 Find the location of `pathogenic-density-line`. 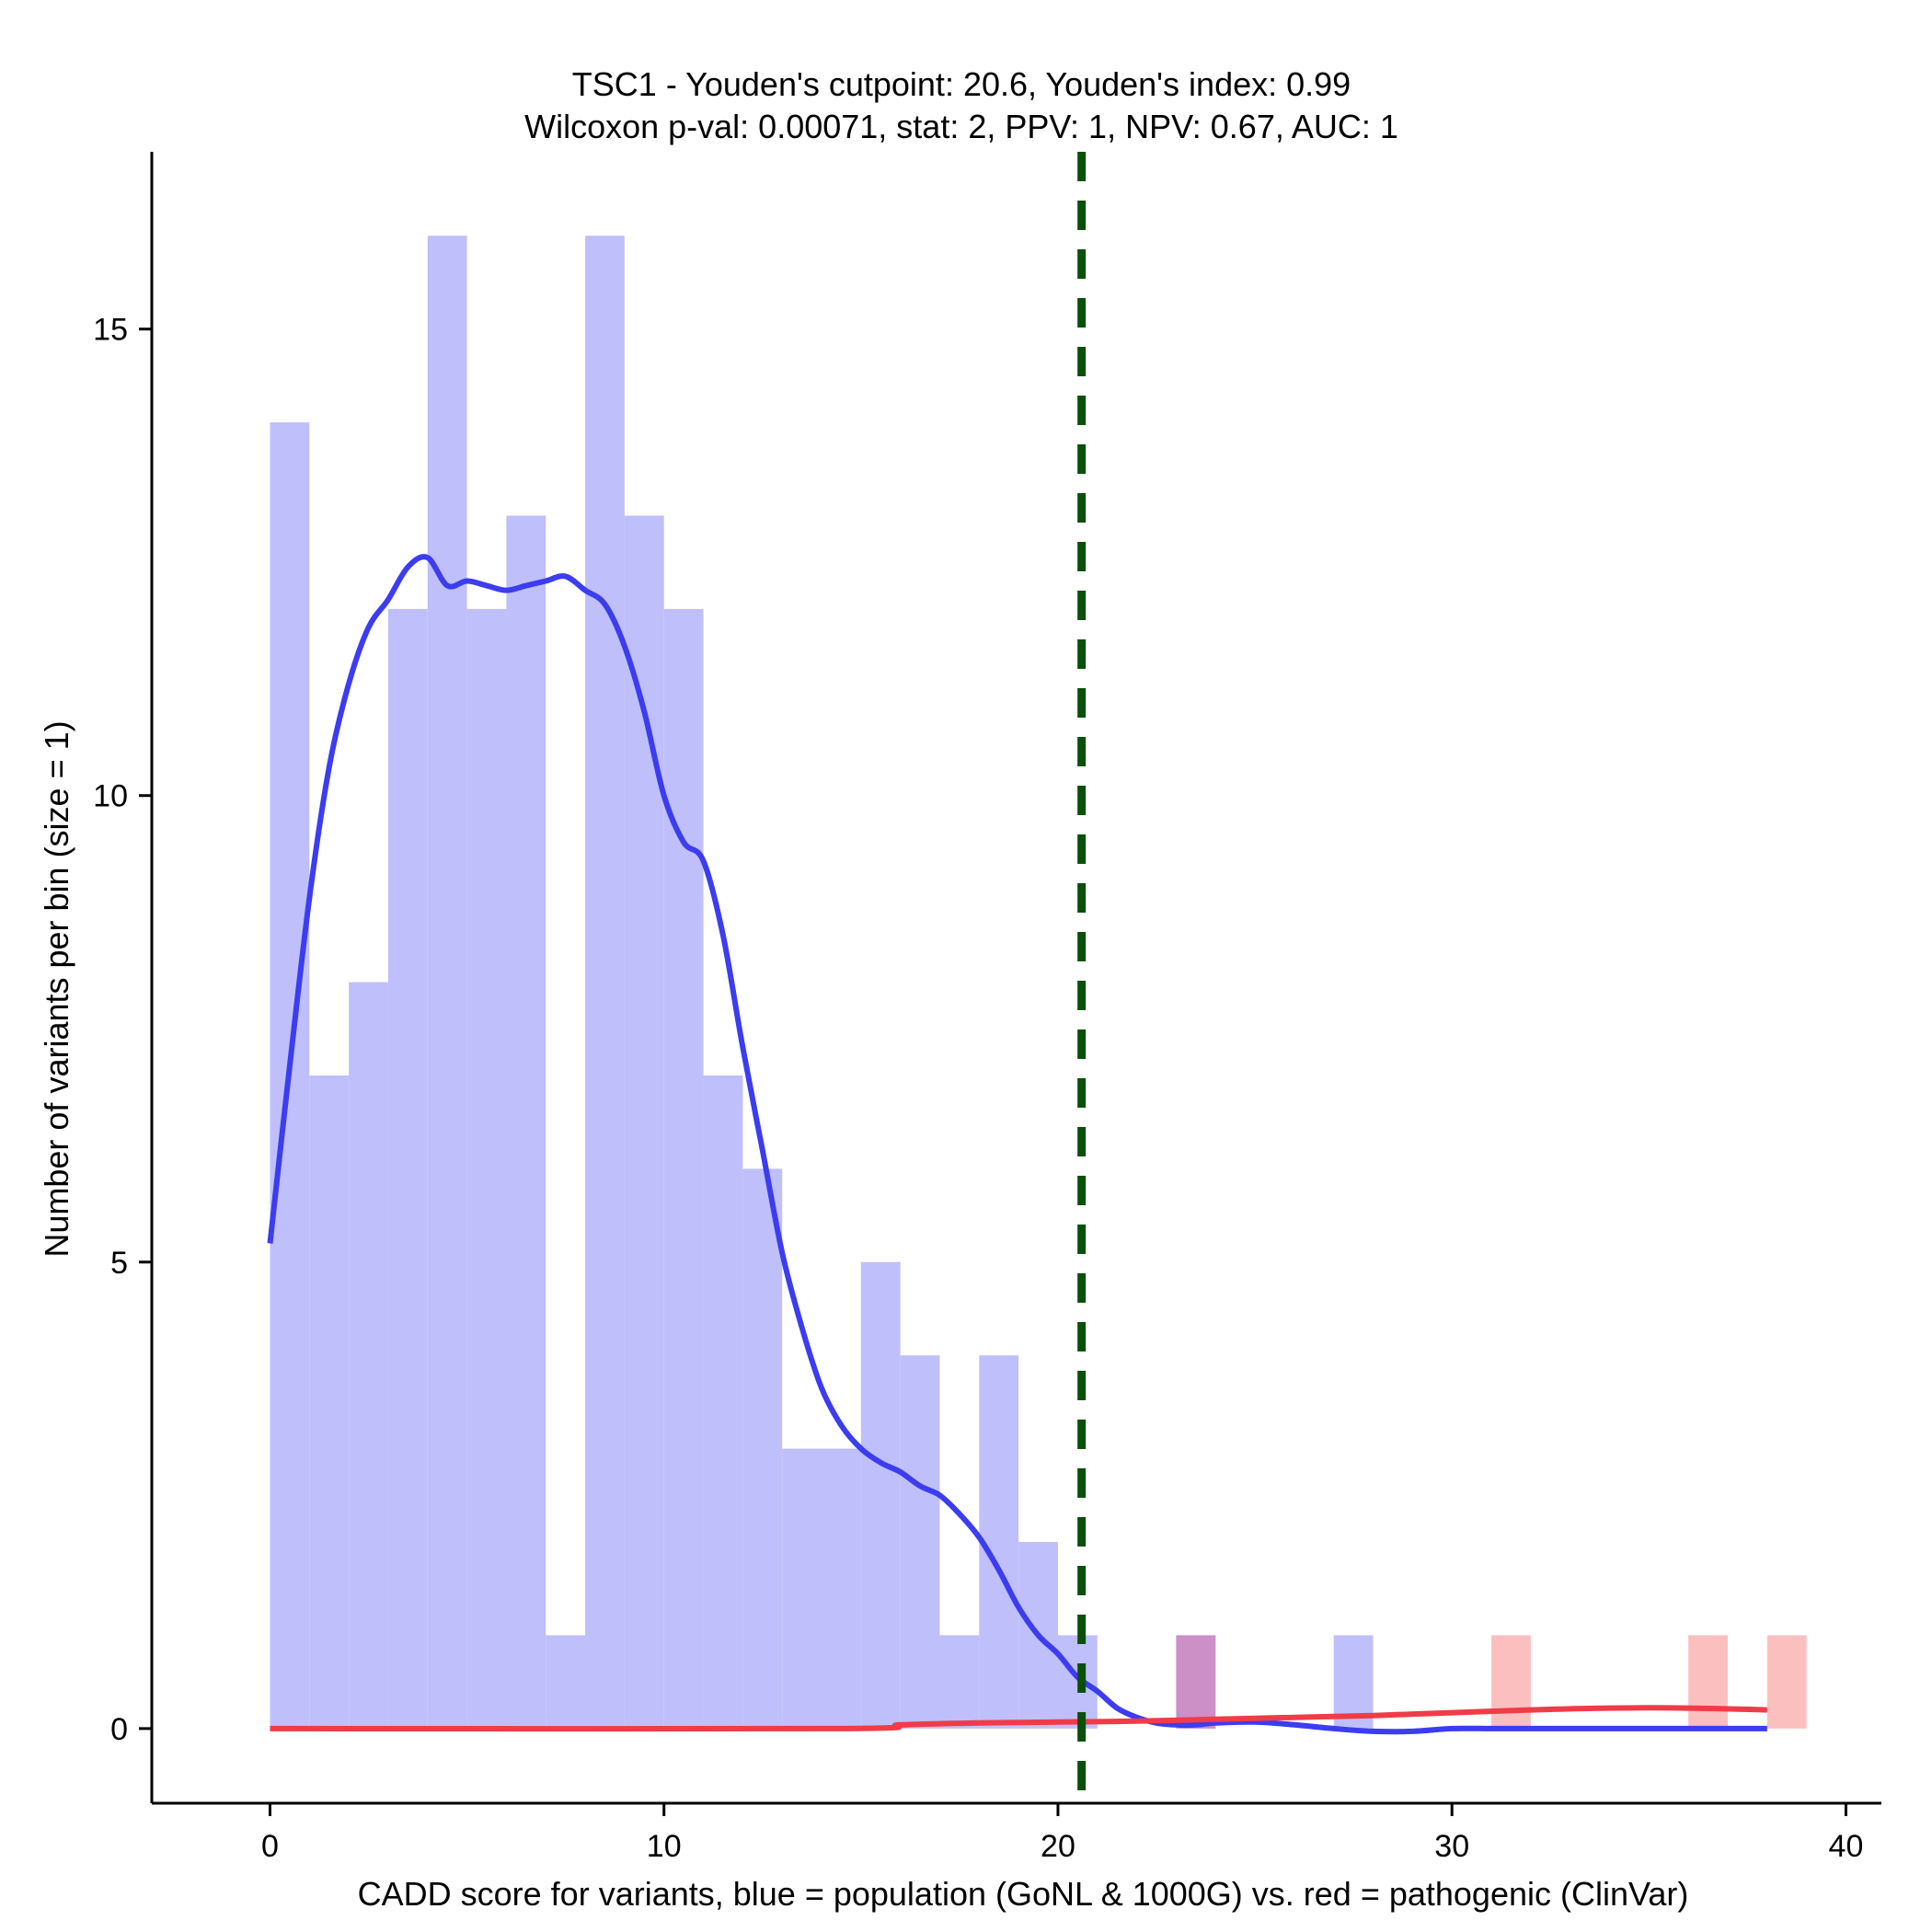

pathogenic-density-line is located at coordinates (1018, 1718).